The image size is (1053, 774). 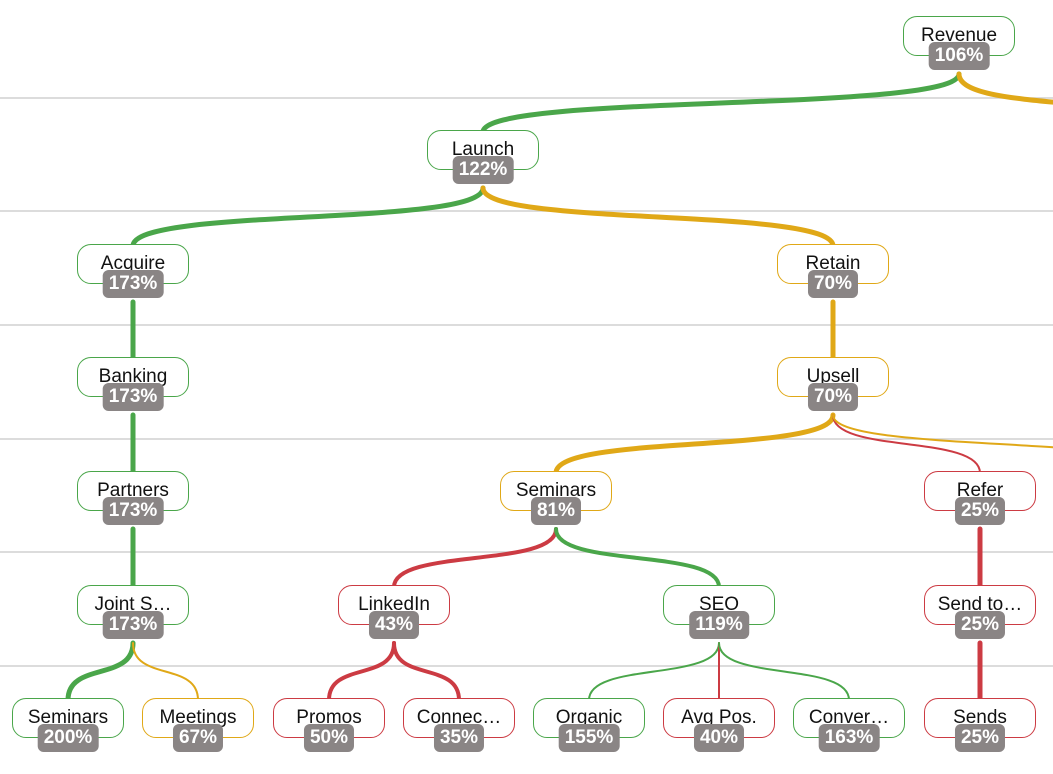 I want to click on edge-seo-to-organic, so click(x=654, y=671).